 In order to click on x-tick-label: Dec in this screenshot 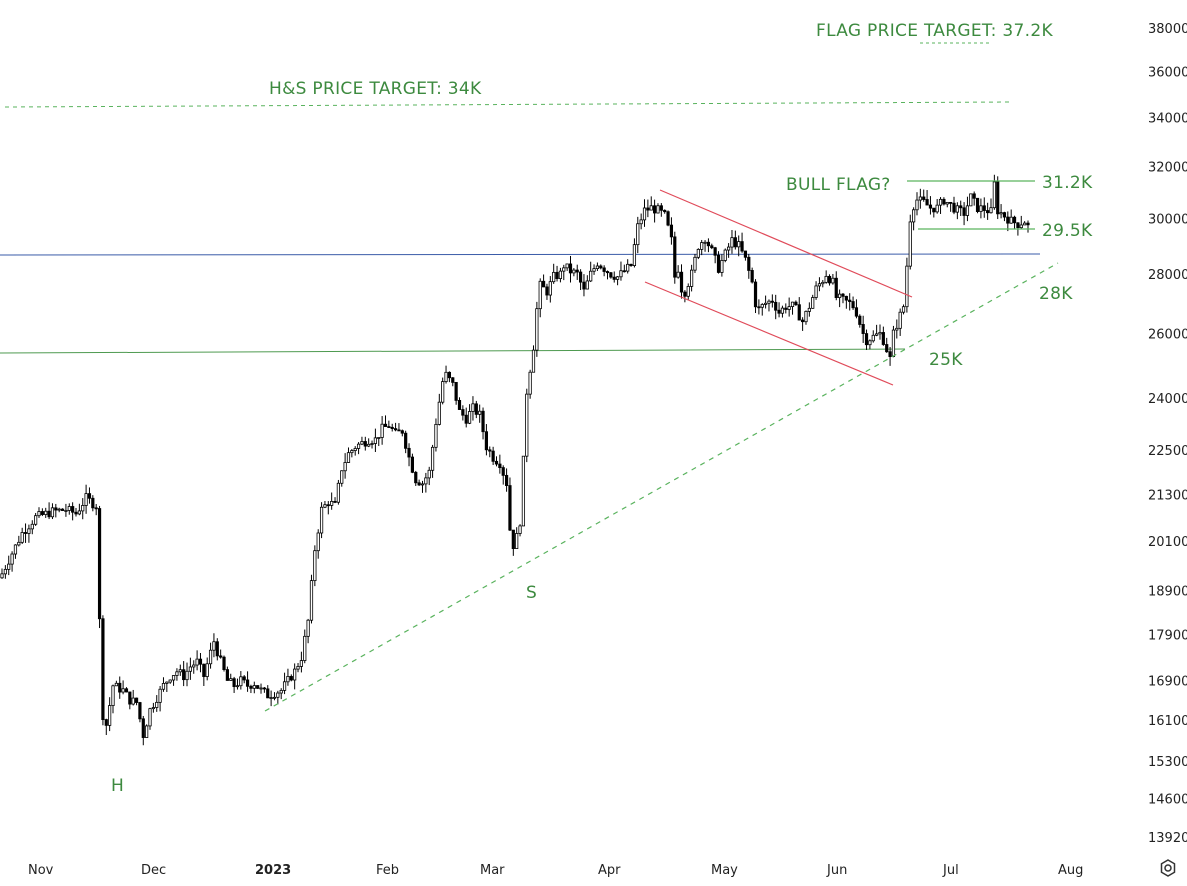, I will do `click(153, 870)`.